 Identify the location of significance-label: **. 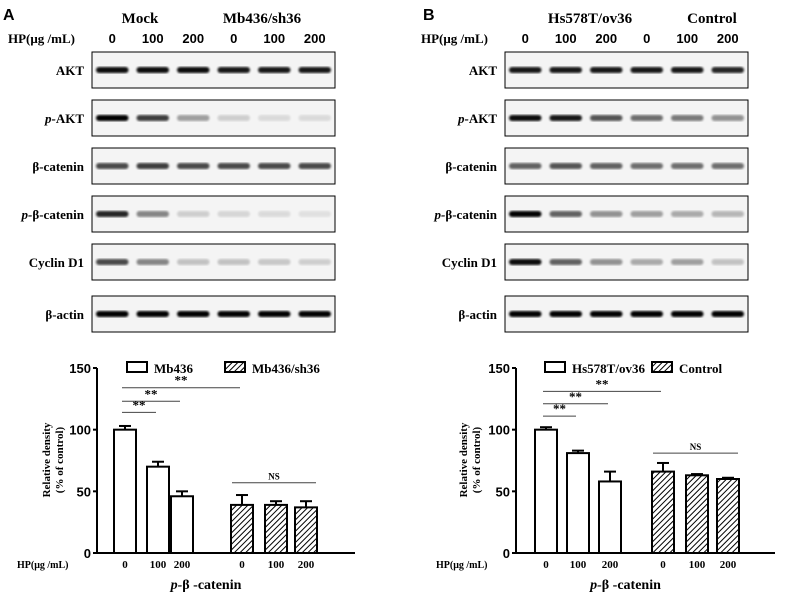
(181, 380).